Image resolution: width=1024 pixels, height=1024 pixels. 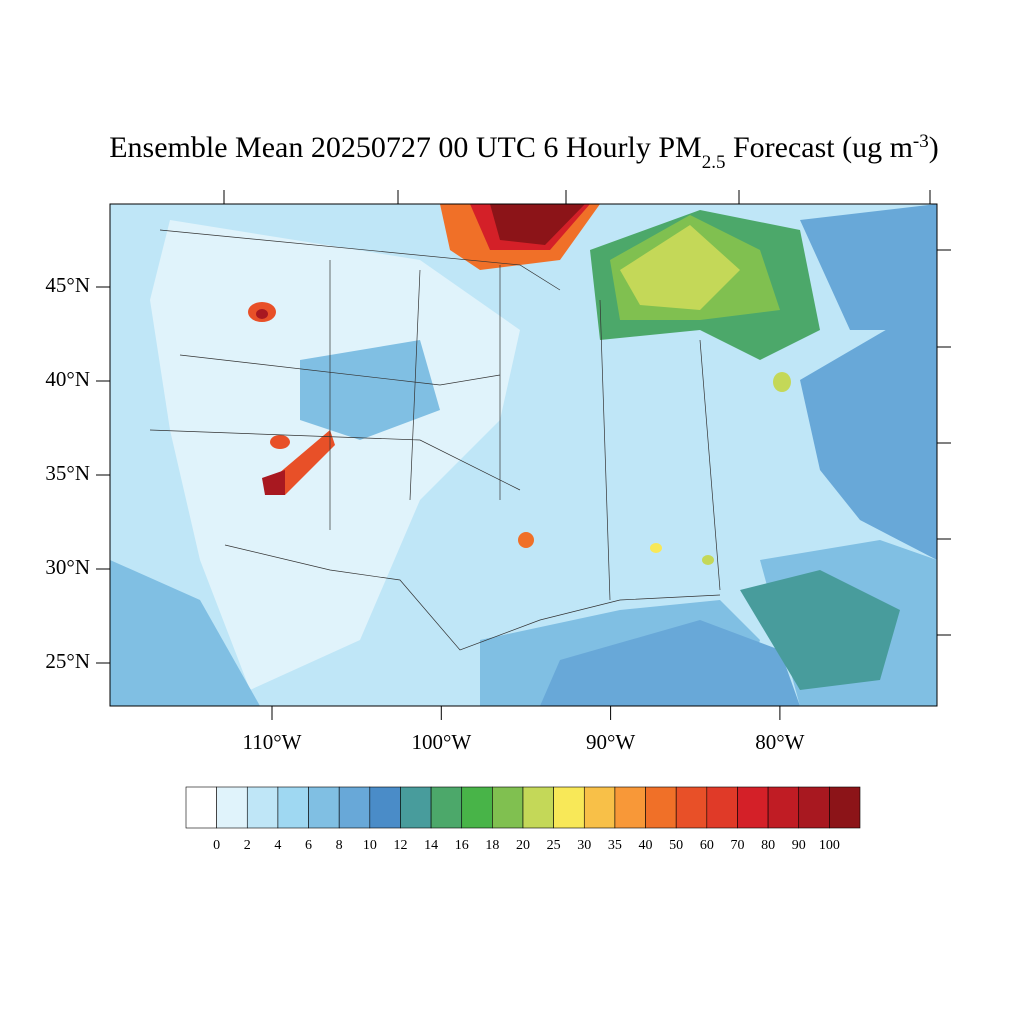 I want to click on lon-label: 110°W, so click(x=272, y=742).